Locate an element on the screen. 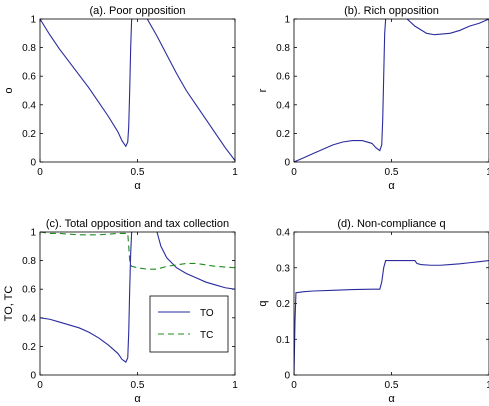 This screenshot has height=406, width=489. panel-title: (b). Rich opposition is located at coordinates (391, 11).